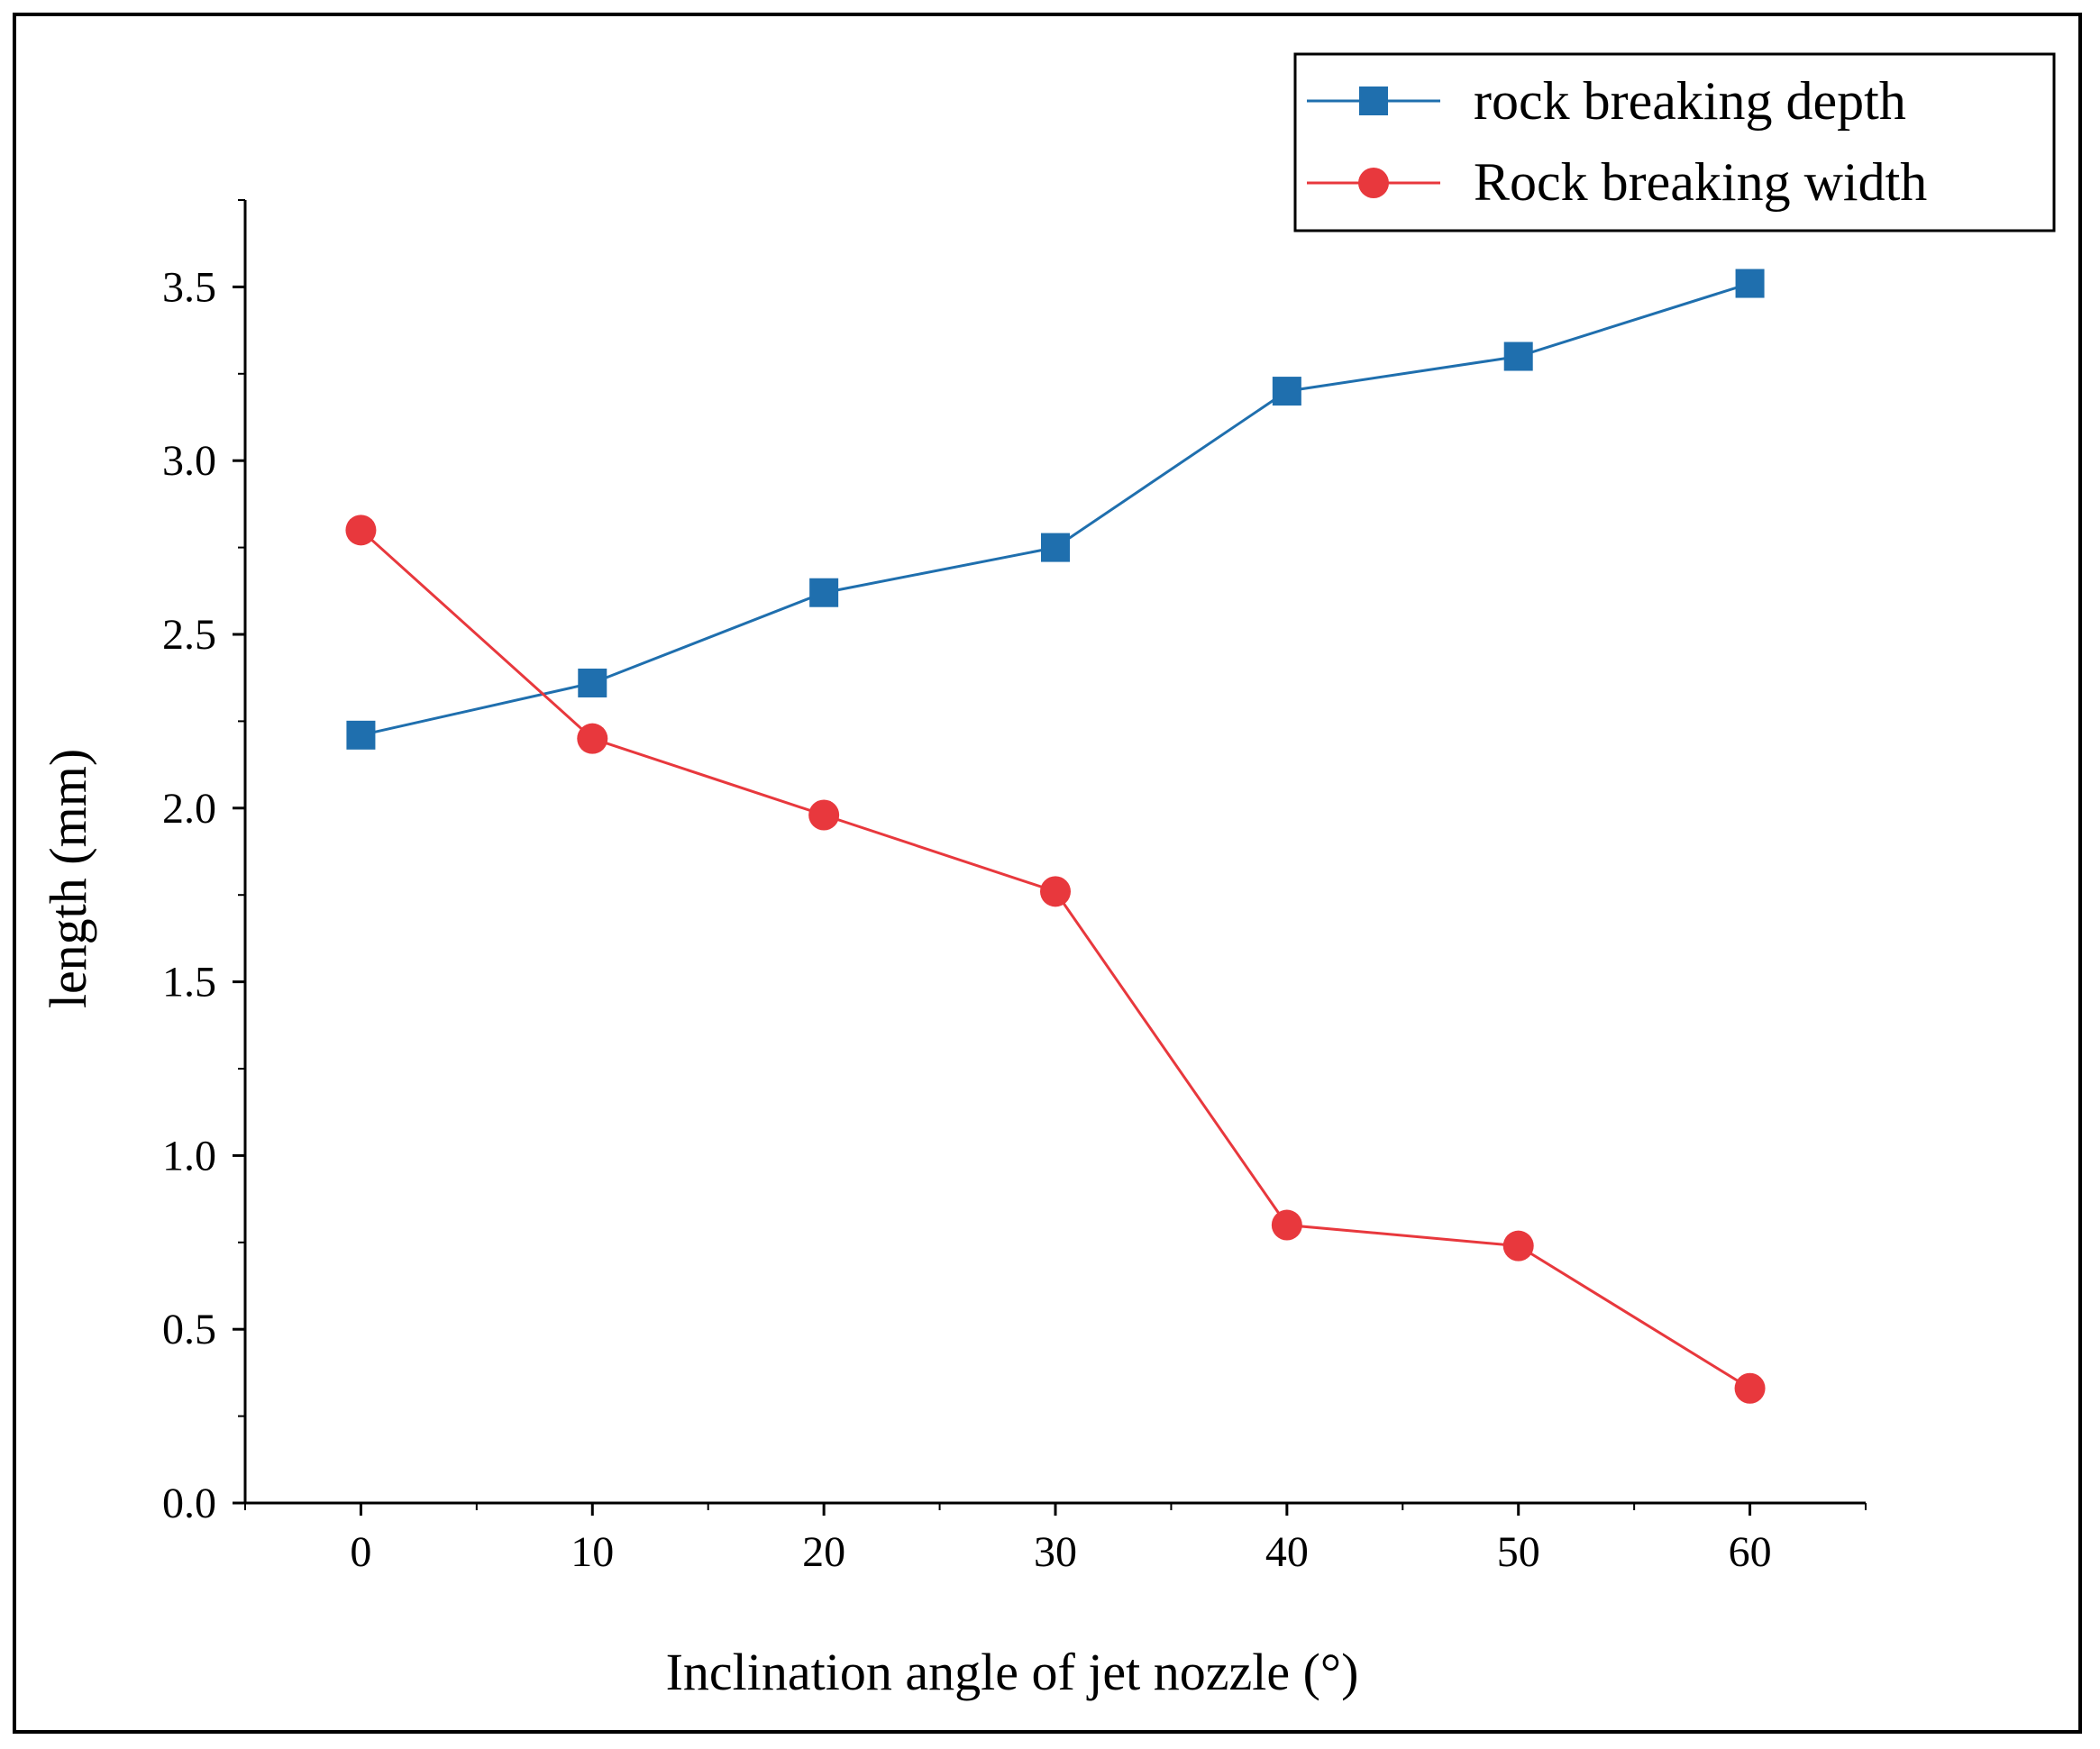  I want to click on x-tick-label: 20, so click(823, 1552).